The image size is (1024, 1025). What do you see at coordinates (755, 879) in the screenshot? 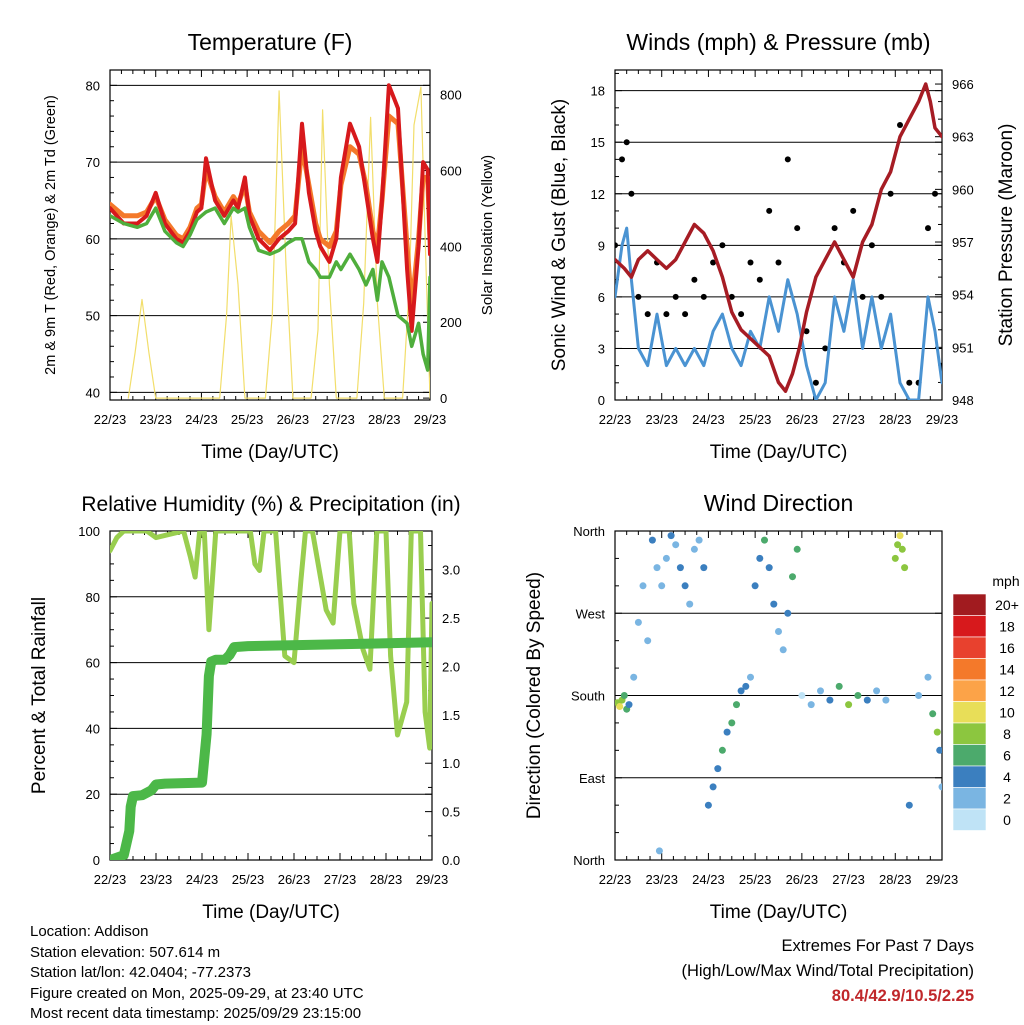
I see `direction-xtick-label: 25/23` at bounding box center [755, 879].